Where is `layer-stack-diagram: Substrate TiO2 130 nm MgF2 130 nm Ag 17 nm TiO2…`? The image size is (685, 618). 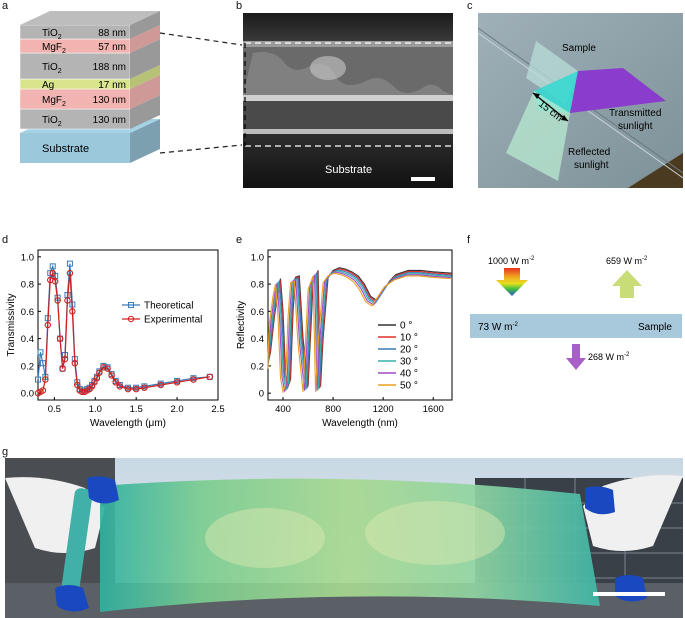
layer-stack-diagram: Substrate TiO2 130 nm MgF2 130 nm Ag 17 nm TiO2… is located at coordinates (131, 87).